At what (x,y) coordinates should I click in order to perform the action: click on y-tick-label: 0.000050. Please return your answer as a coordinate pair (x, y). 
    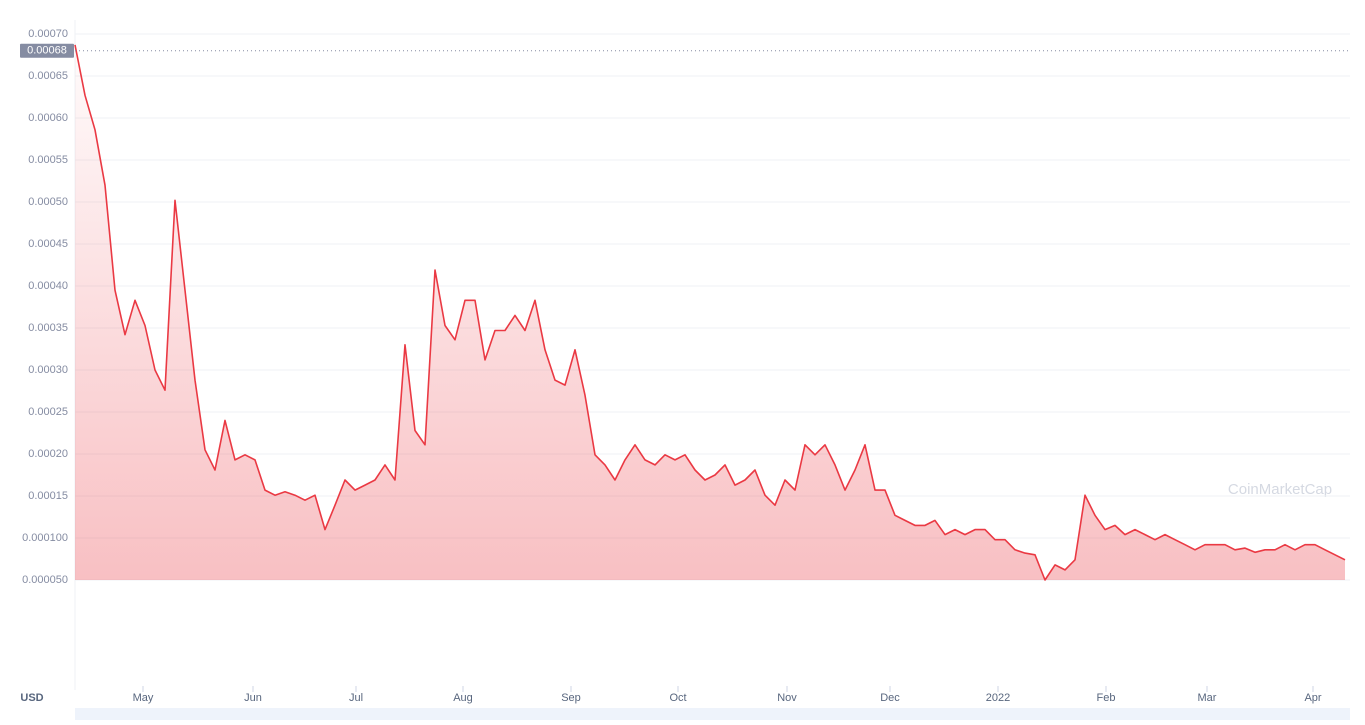
    Looking at the image, I should click on (45, 580).